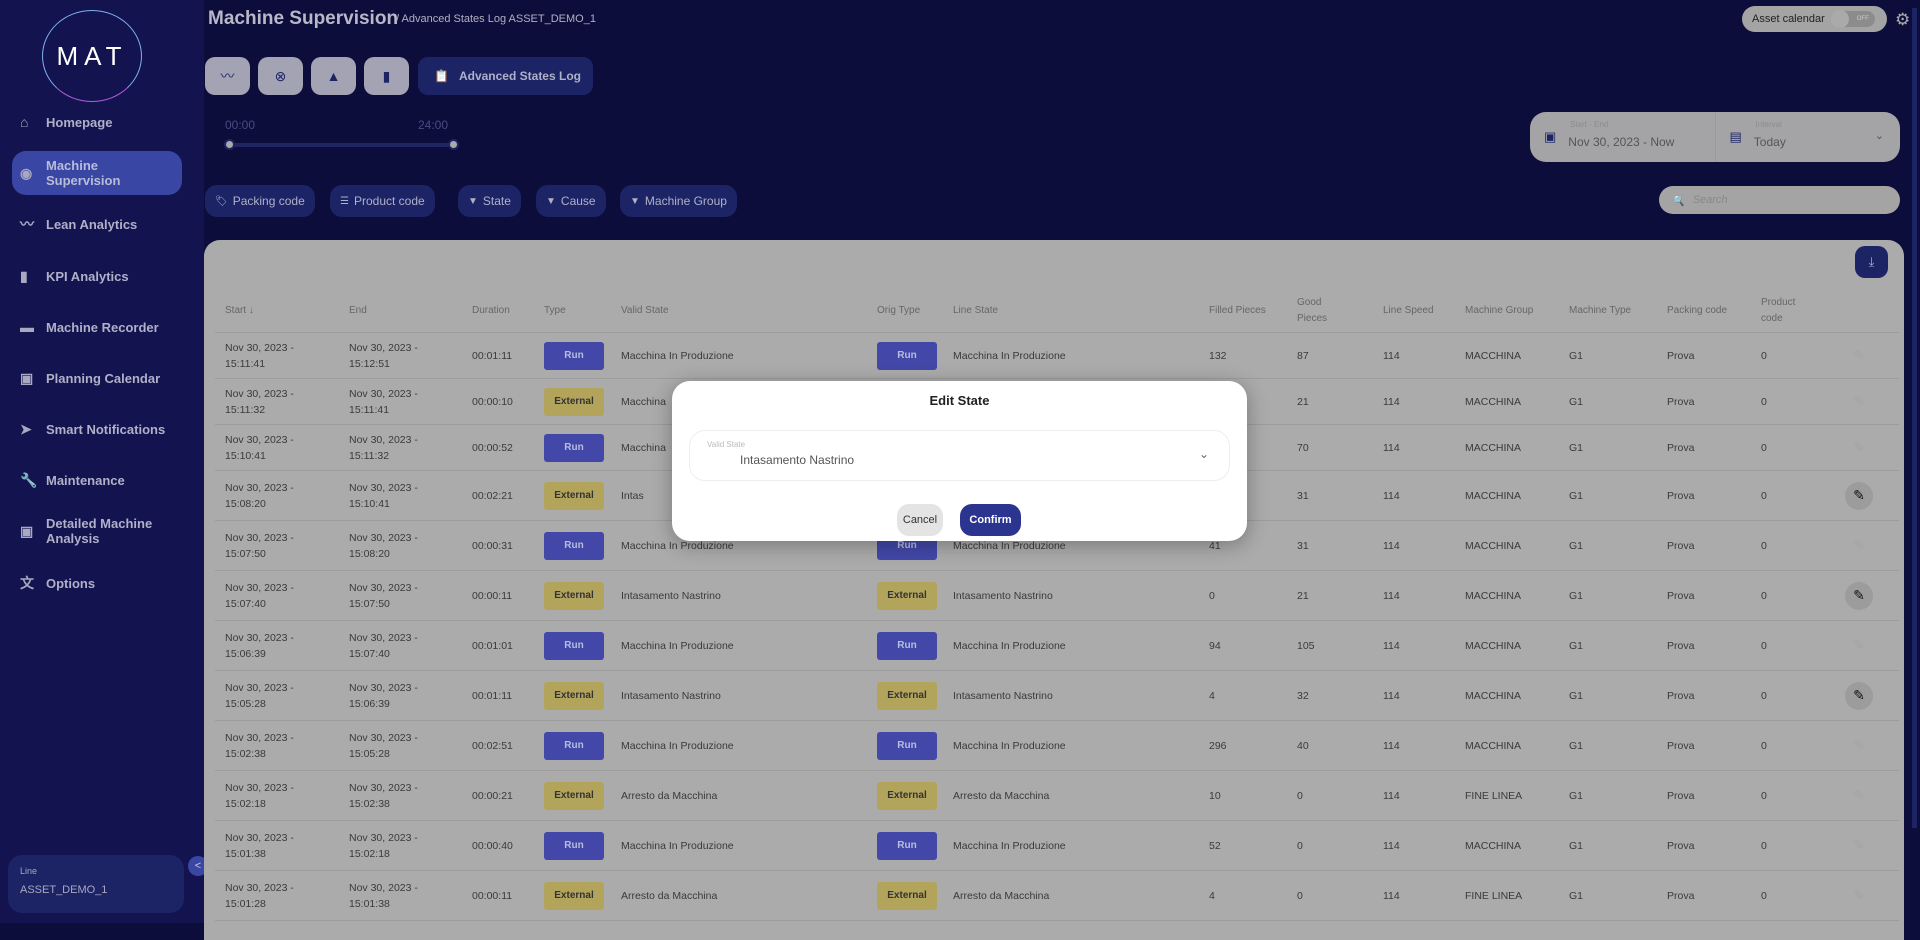  Describe the element at coordinates (389, 201) in the screenshot. I see `filter-label: Product code` at that location.